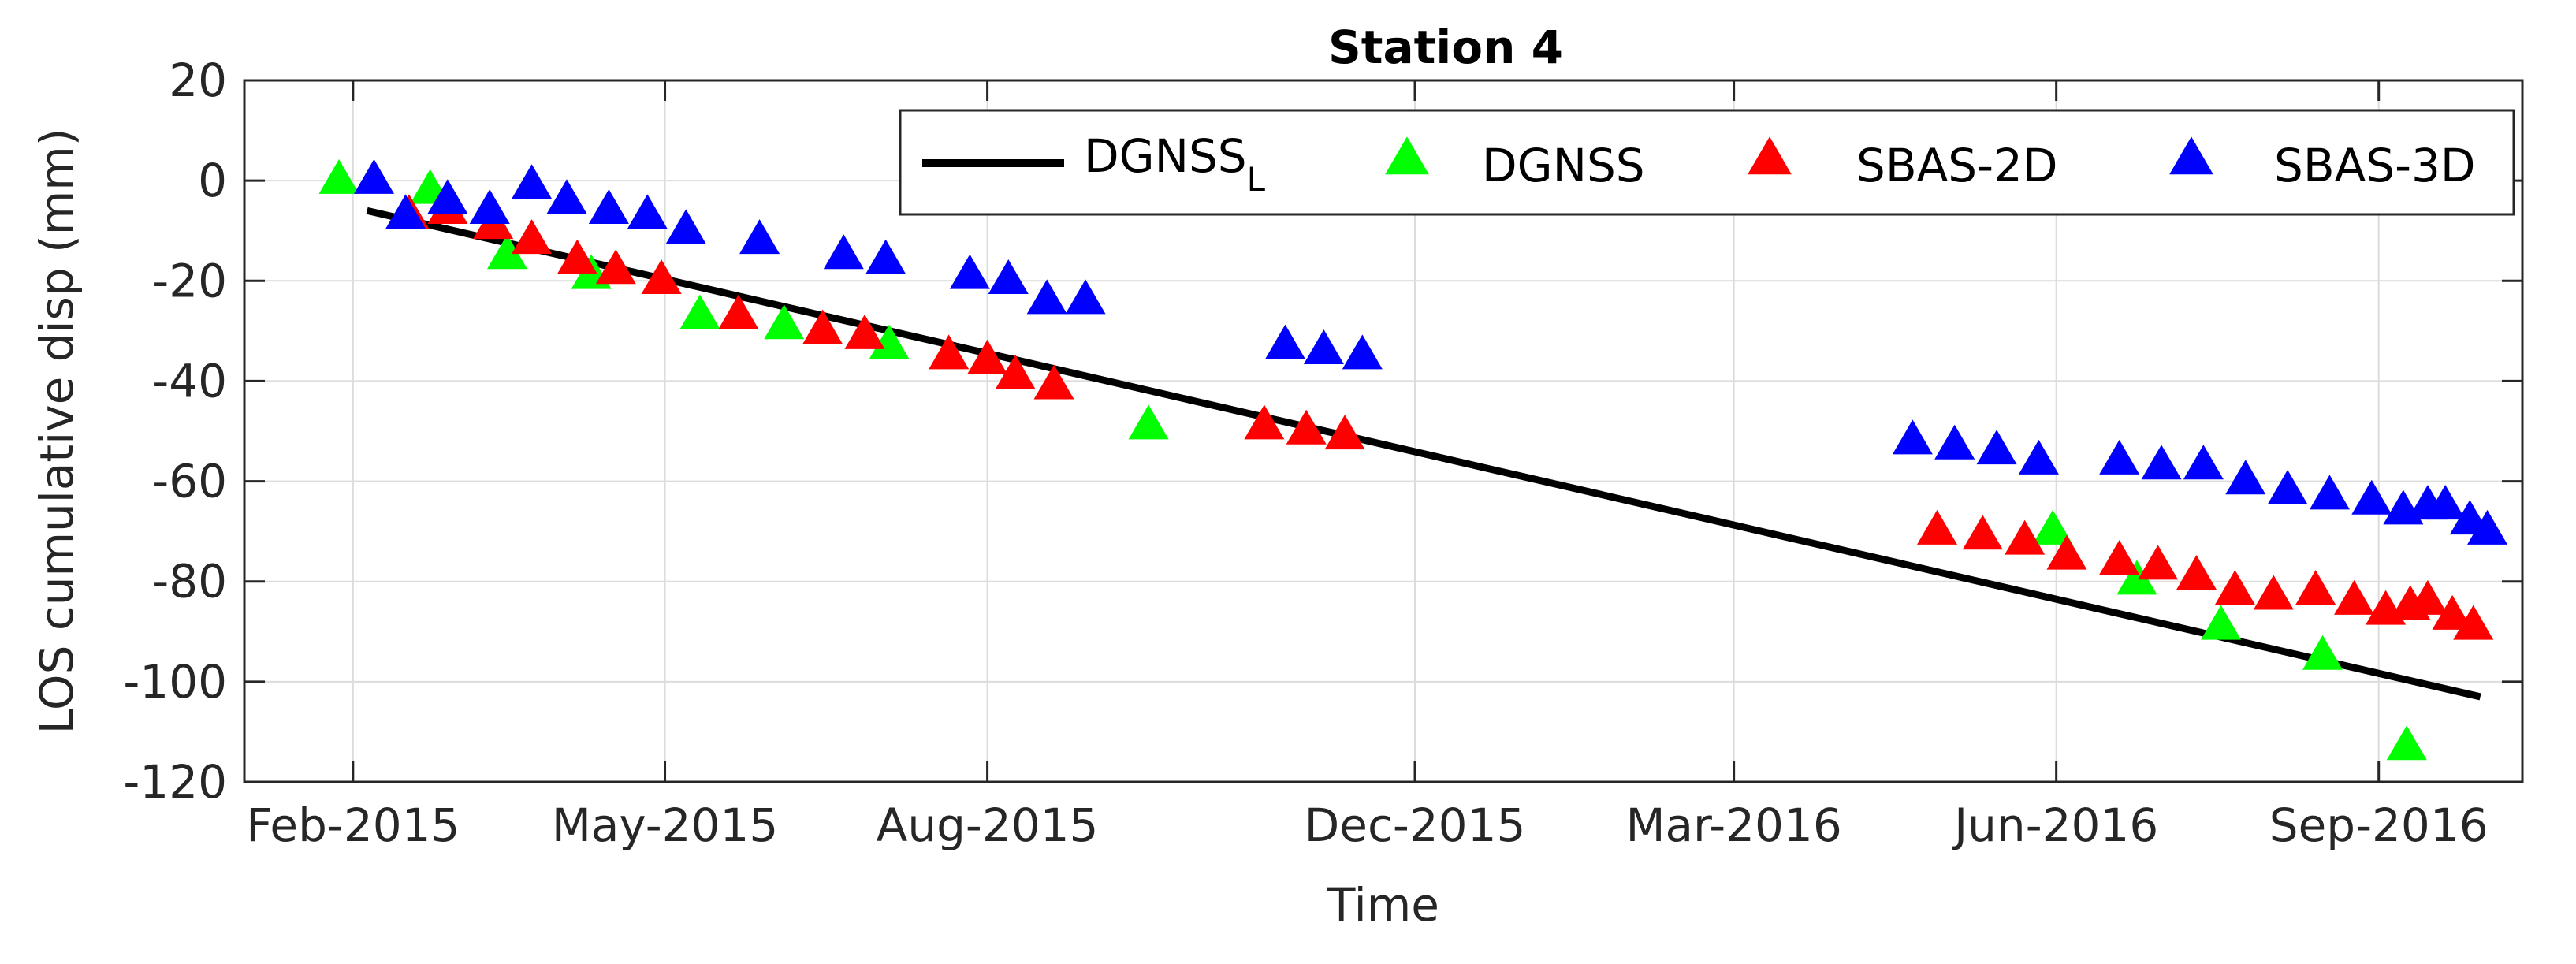 Image resolution: width=2576 pixels, height=964 pixels. Describe the element at coordinates (189, 582) in the screenshot. I see `y-tick-label: -80` at that location.